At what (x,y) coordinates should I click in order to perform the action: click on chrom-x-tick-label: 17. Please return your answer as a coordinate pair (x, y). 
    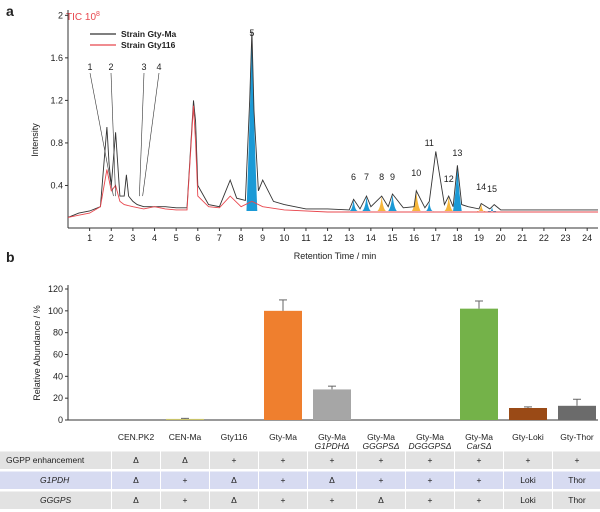
    Looking at the image, I should click on (436, 238).